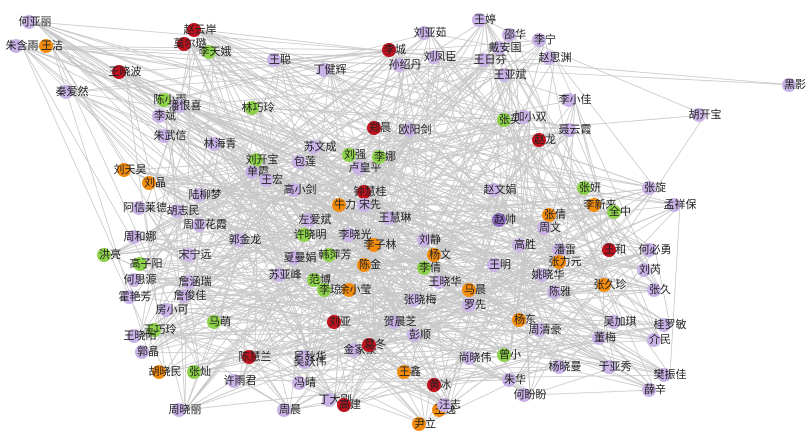 The height and width of the screenshot is (437, 811). What do you see at coordinates (395, 49) in the screenshot?
I see `node-label: 李城` at bounding box center [395, 49].